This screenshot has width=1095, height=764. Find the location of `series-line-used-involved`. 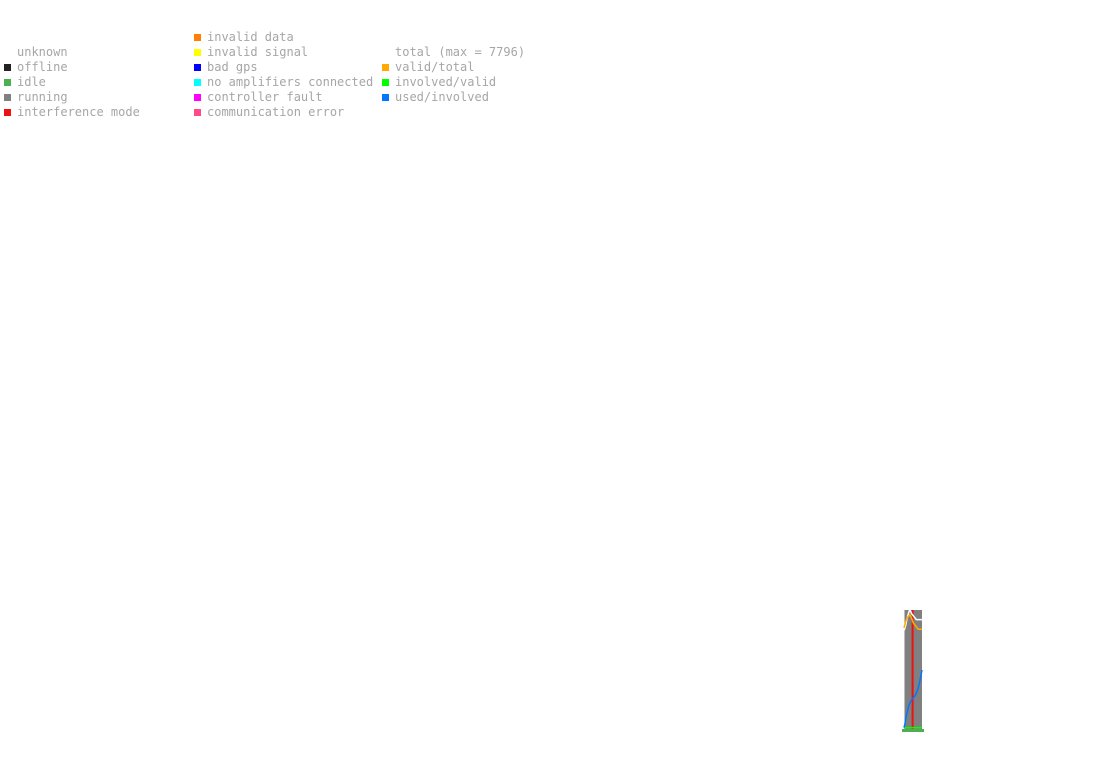

series-line-used-involved is located at coordinates (913, 698).